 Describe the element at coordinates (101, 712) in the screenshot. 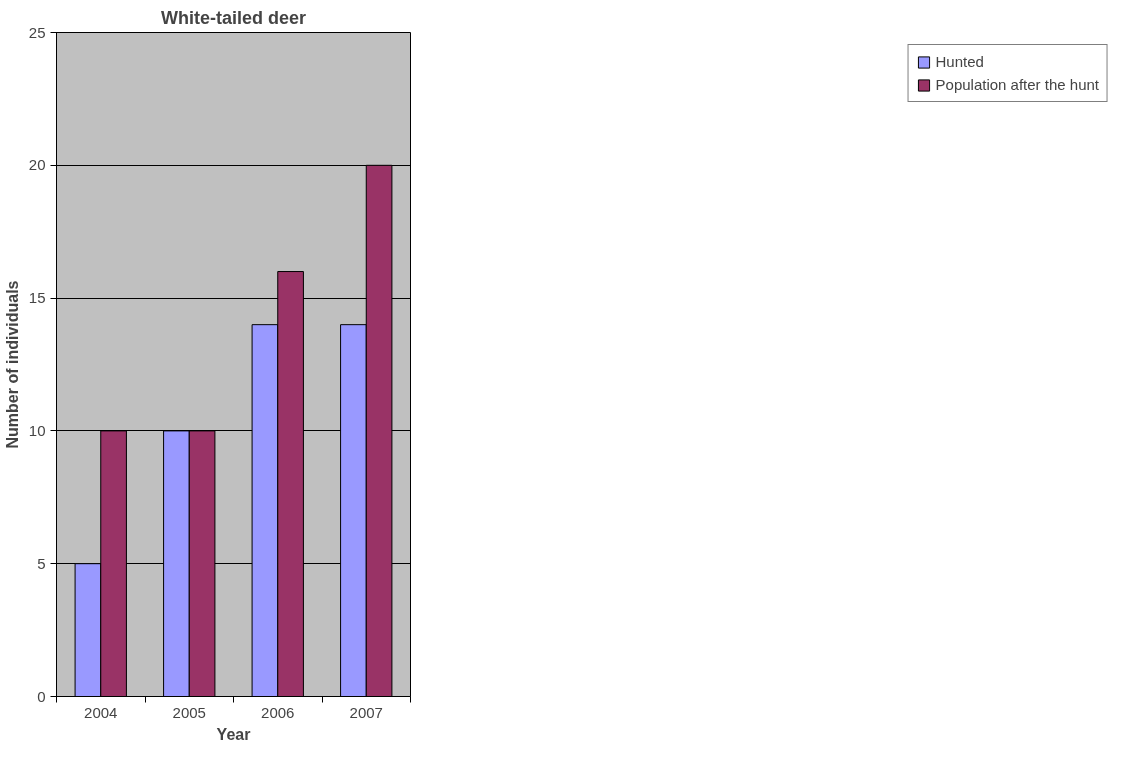

I see `x-tick-label: 2004` at that location.